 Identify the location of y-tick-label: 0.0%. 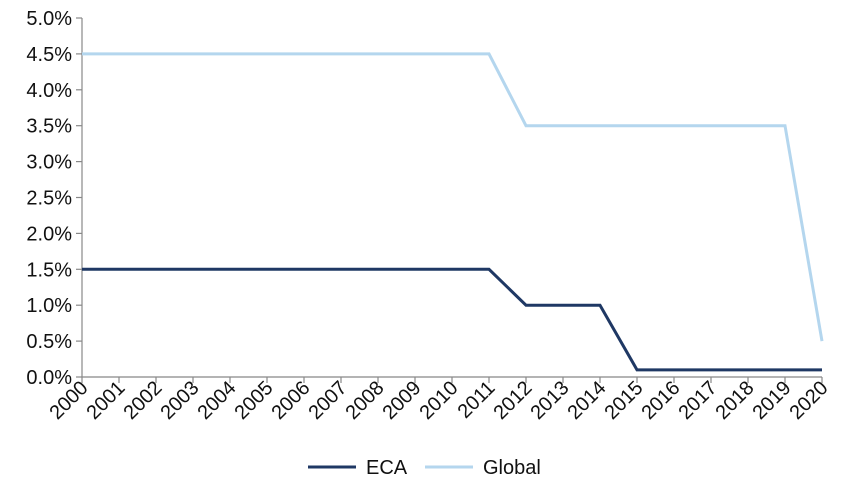
(49, 378).